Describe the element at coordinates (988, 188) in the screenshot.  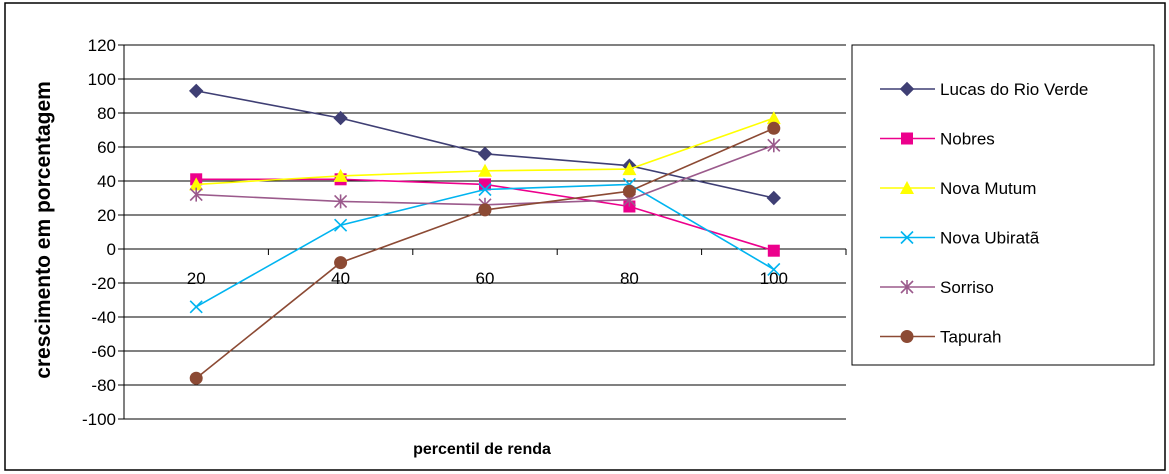
I see `legend-label: Nova Mutum` at that location.